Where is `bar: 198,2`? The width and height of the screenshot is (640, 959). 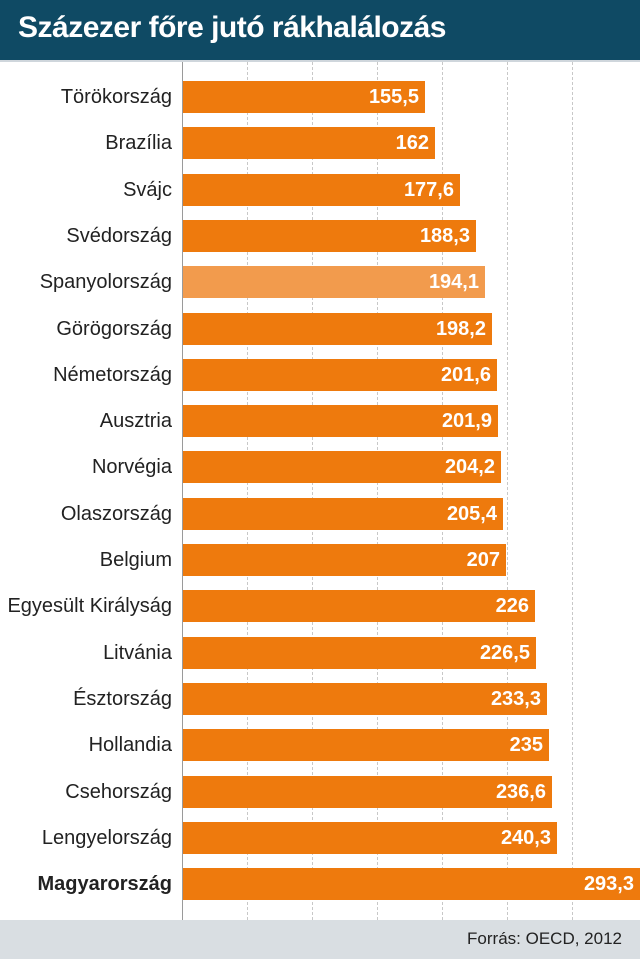 bar: 198,2 is located at coordinates (337, 329).